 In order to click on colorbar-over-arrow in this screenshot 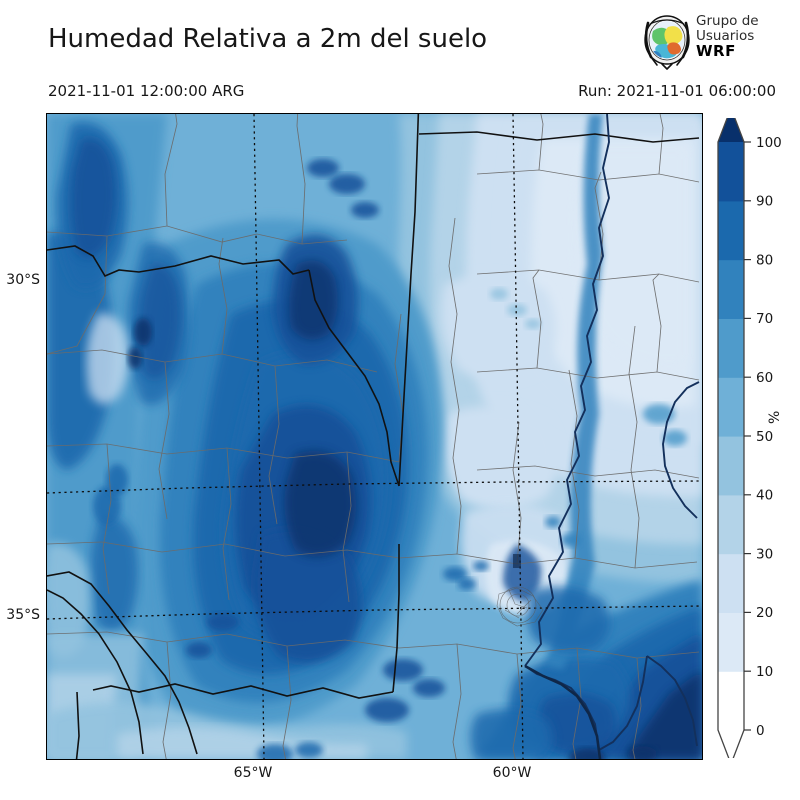, I will do `click(731, 130)`.